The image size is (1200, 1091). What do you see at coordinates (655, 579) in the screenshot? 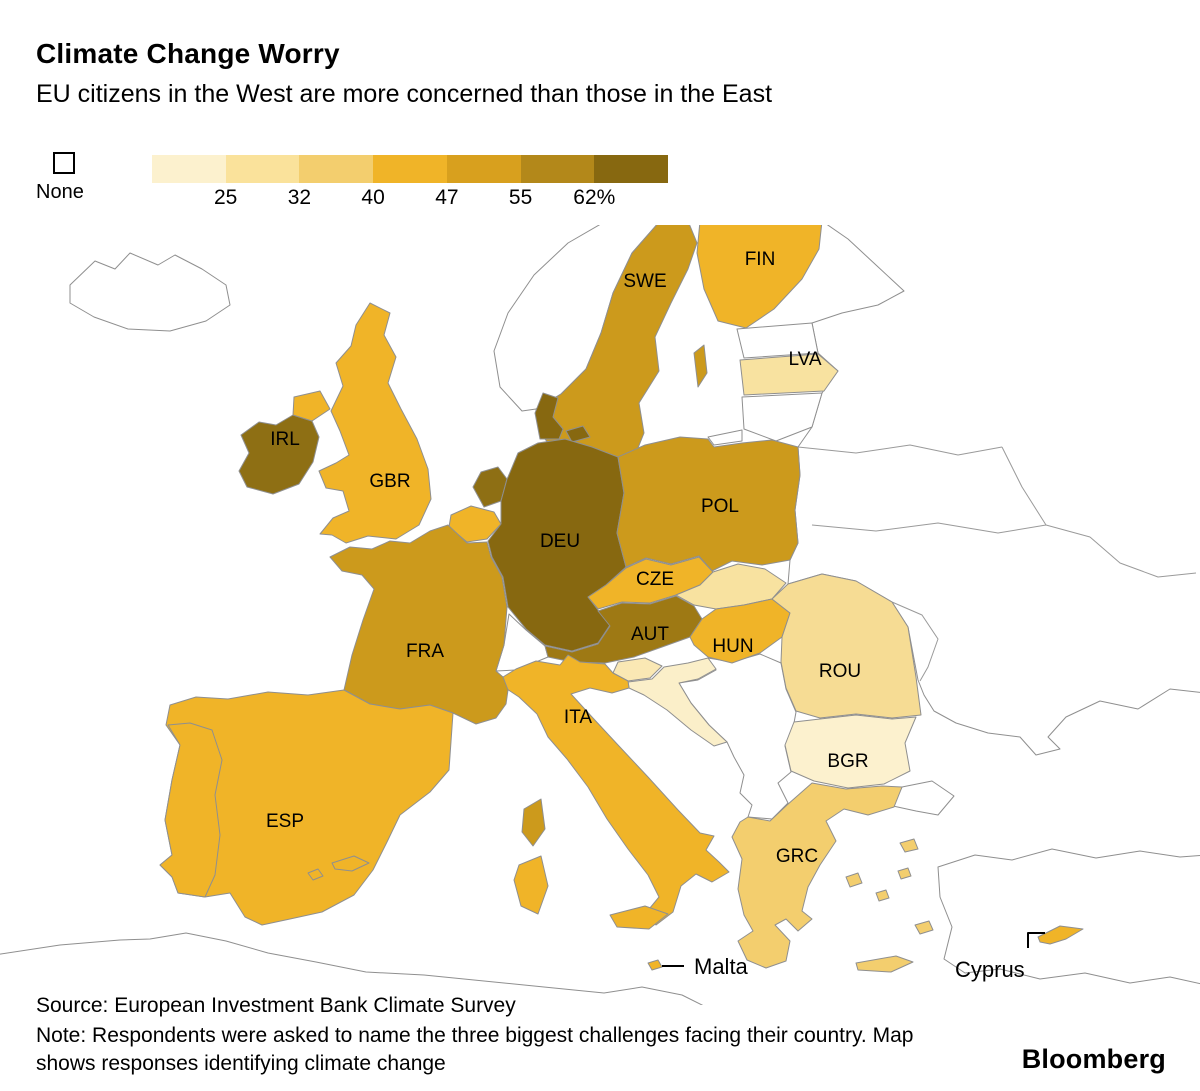
I see `country-label-cze: CZE` at bounding box center [655, 579].